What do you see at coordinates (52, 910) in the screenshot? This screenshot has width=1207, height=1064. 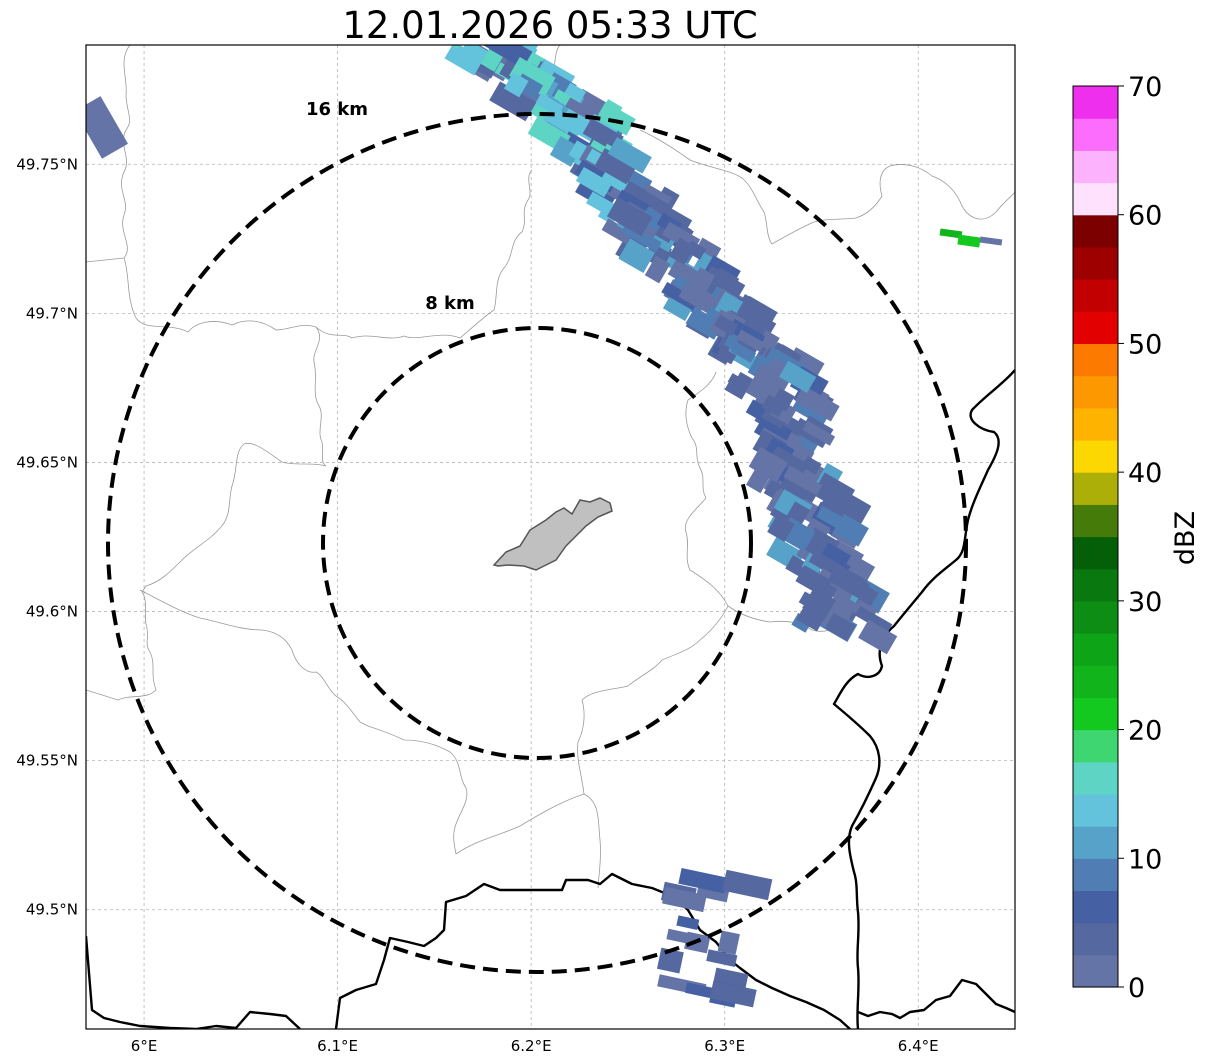 I see `y-tick-label: 49.5°N` at bounding box center [52, 910].